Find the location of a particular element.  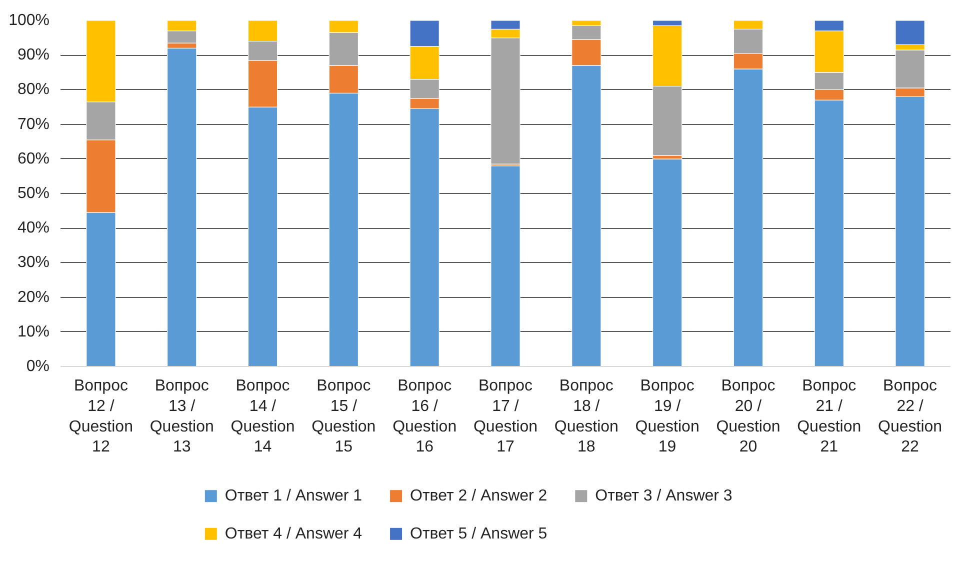

x-tick-label: Вопрос 13 / Question 13 is located at coordinates (182, 417).